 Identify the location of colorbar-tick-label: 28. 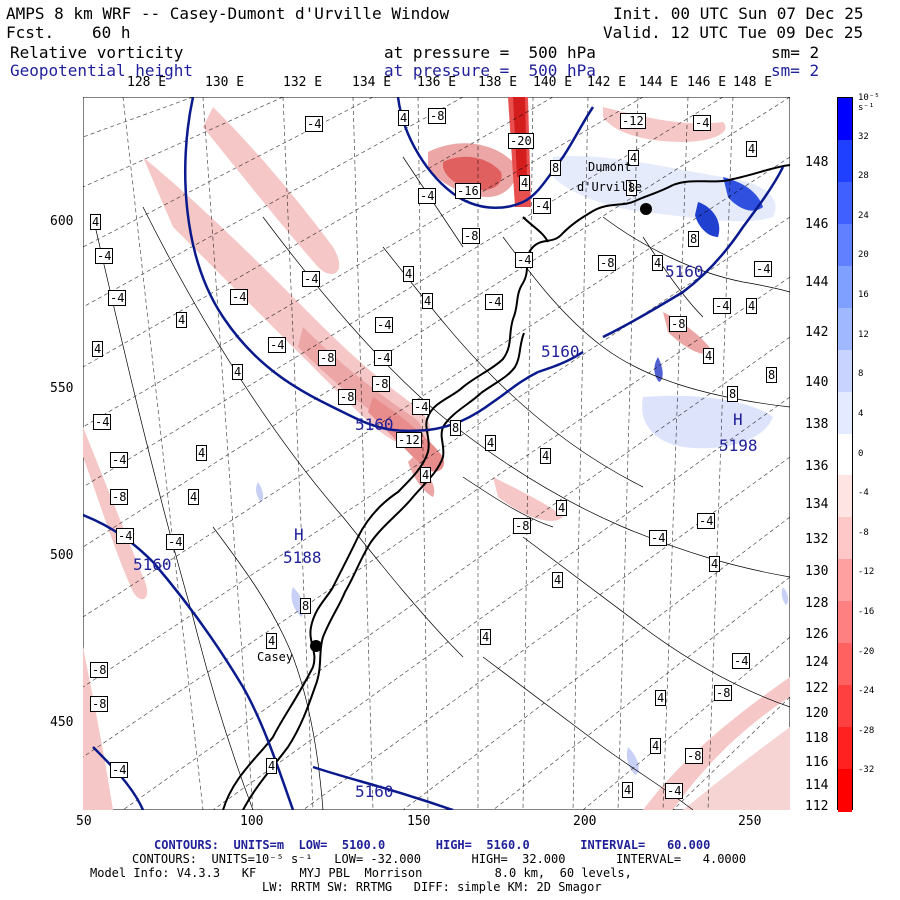
(863, 176).